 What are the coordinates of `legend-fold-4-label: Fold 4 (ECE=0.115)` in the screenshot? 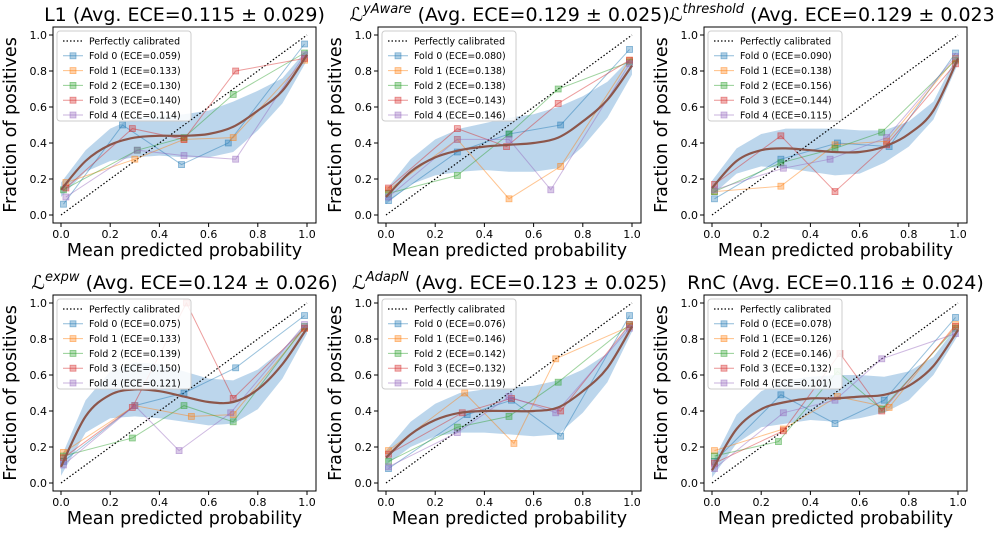 It's located at (786, 115).